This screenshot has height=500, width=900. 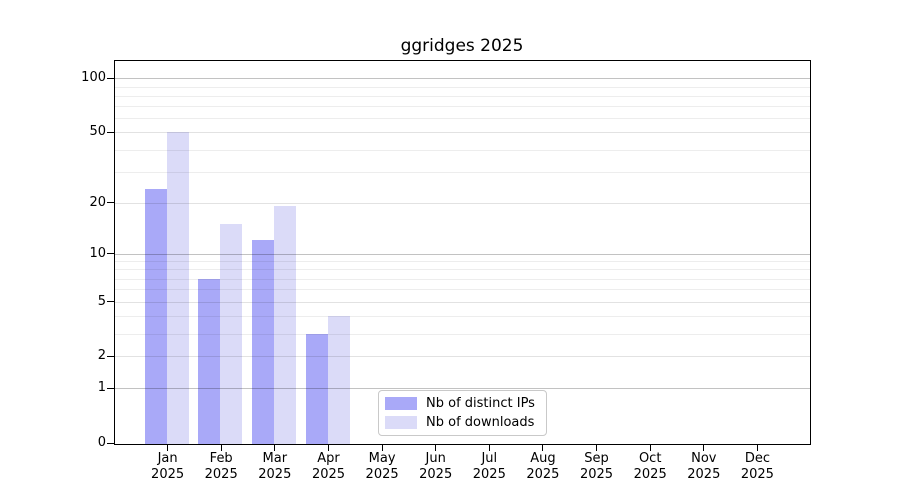 I want to click on y-tick-label-1: 1, so click(x=101, y=388).